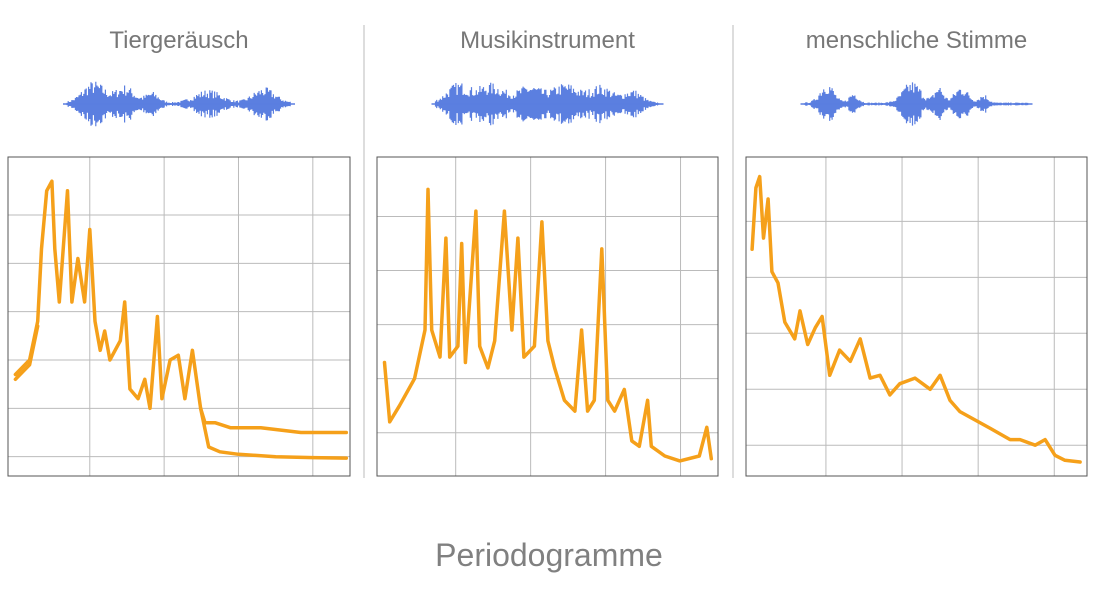 The image size is (1100, 600). I want to click on panel-title: menschliche Stimme, so click(916, 40).